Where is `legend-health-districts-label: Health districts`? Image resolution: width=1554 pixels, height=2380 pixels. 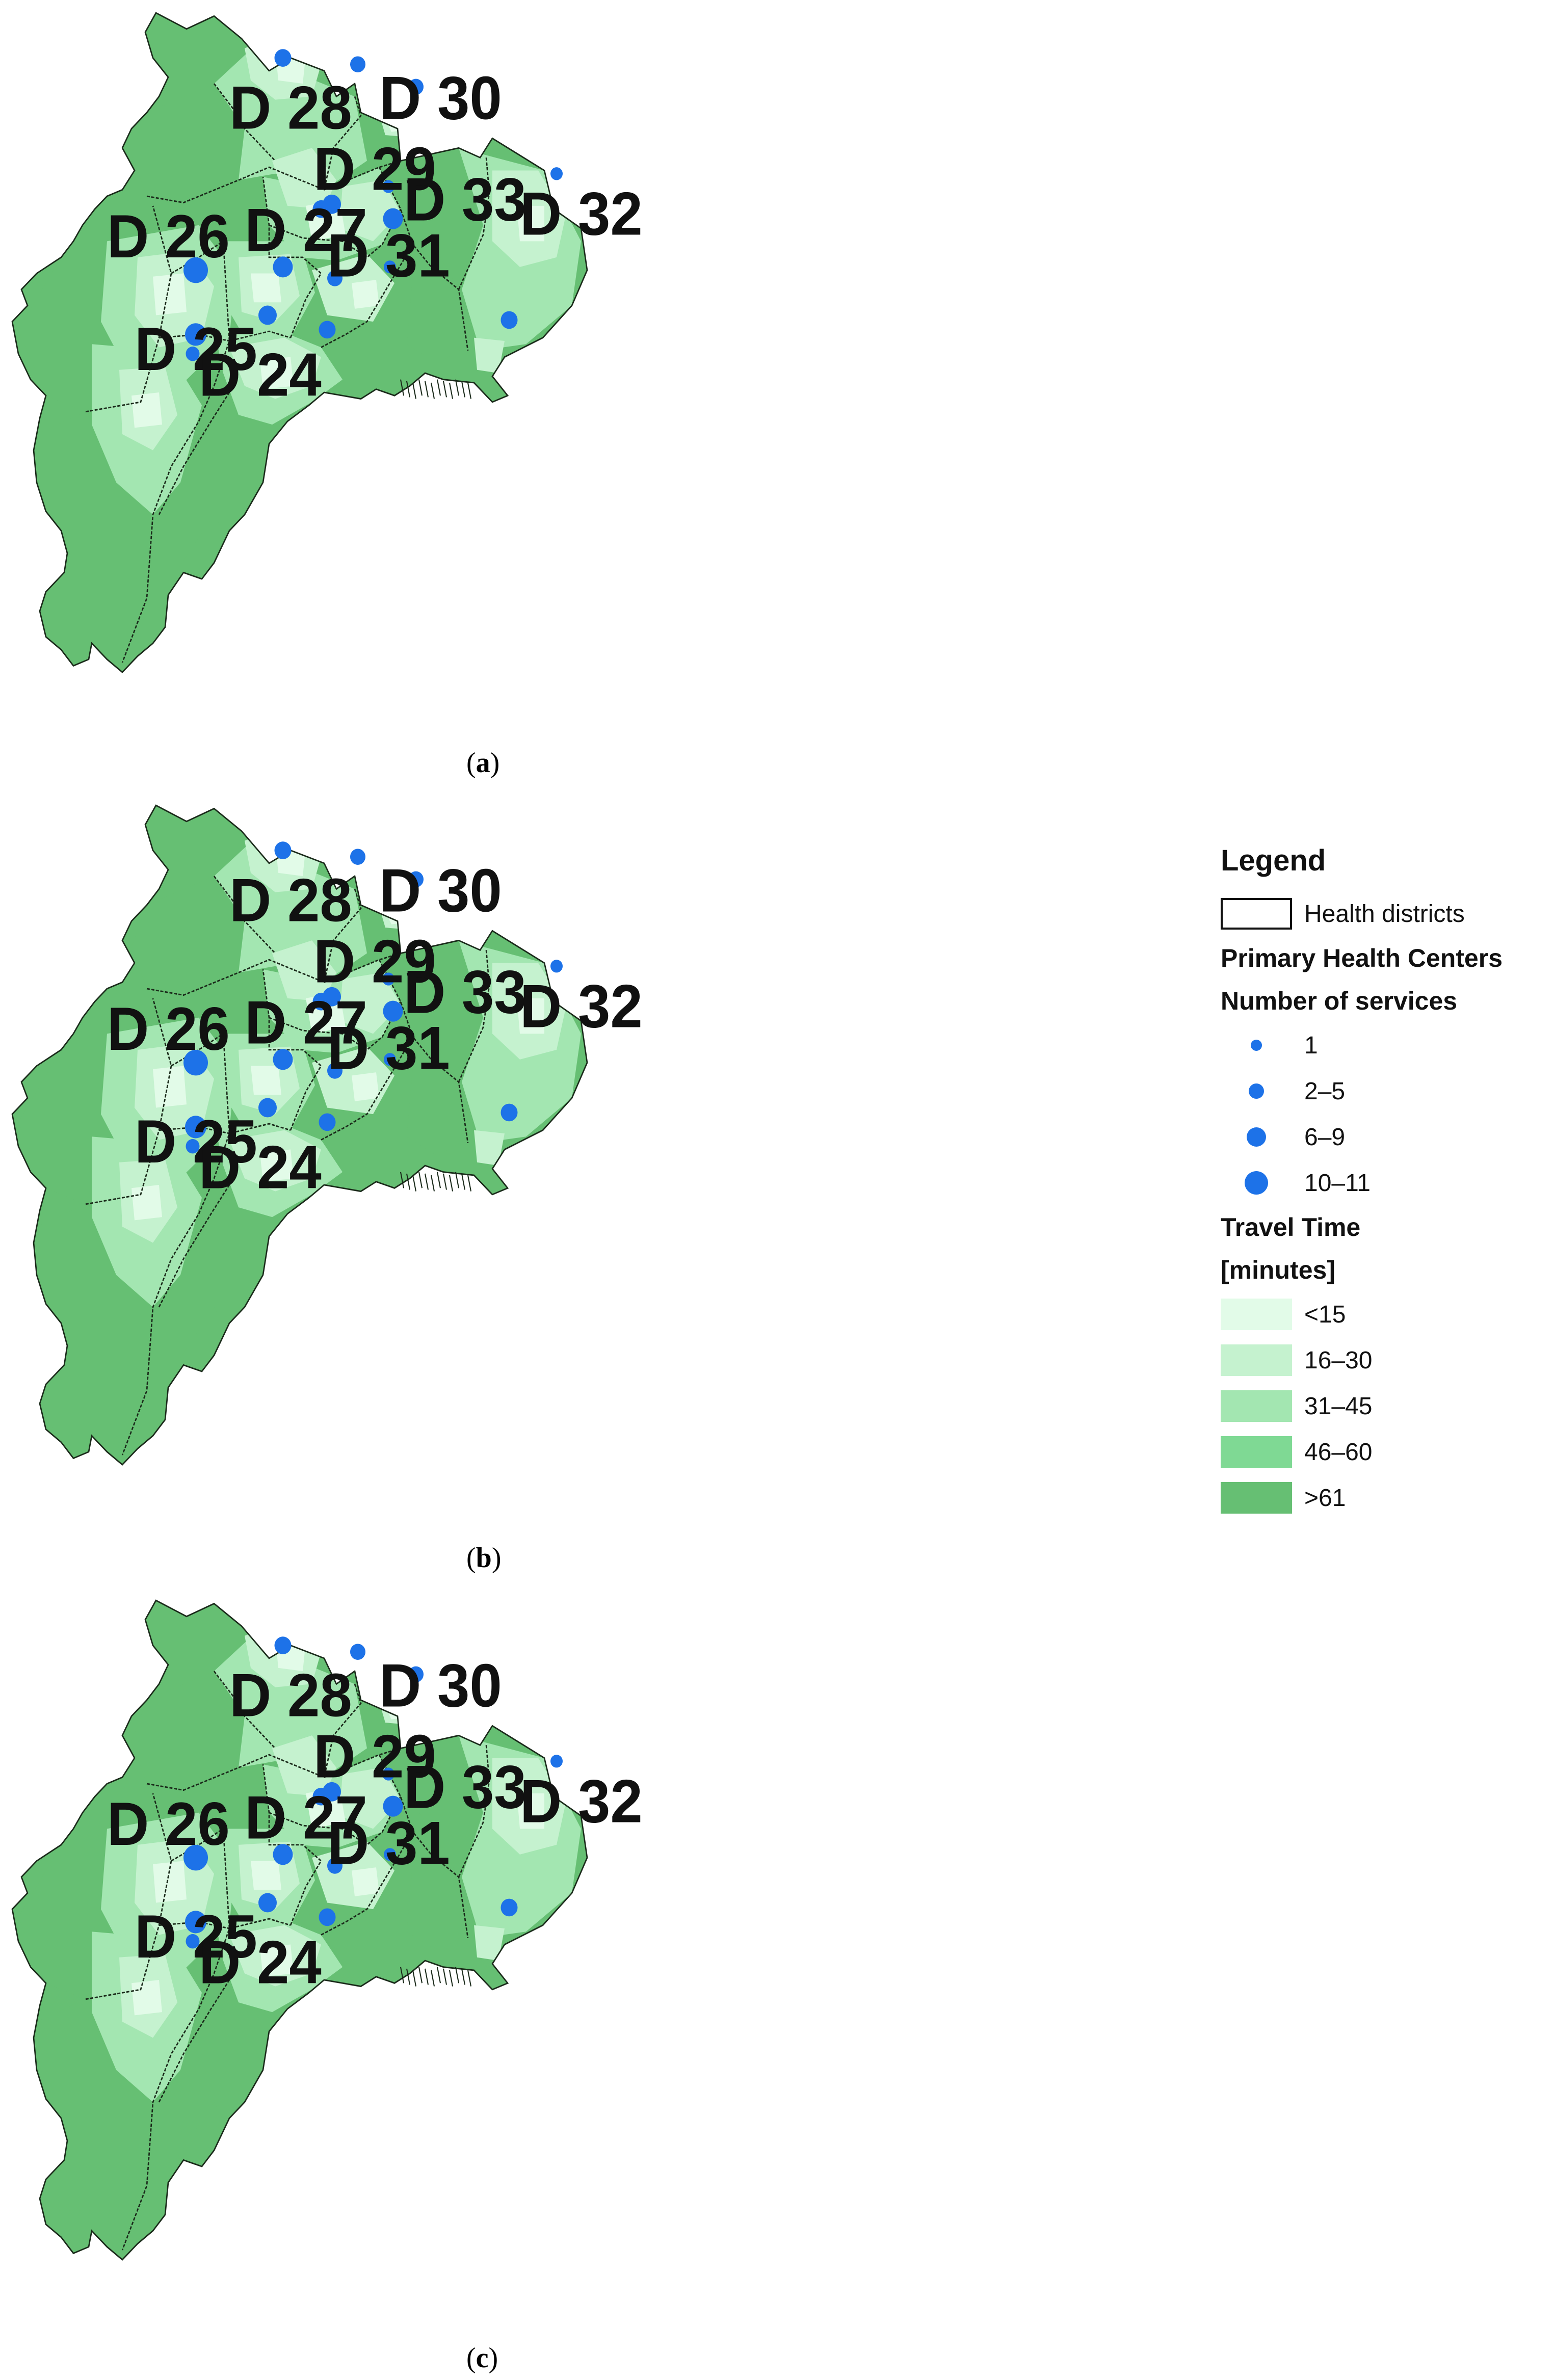
legend-health-districts-label: Health districts is located at coordinates (1384, 914).